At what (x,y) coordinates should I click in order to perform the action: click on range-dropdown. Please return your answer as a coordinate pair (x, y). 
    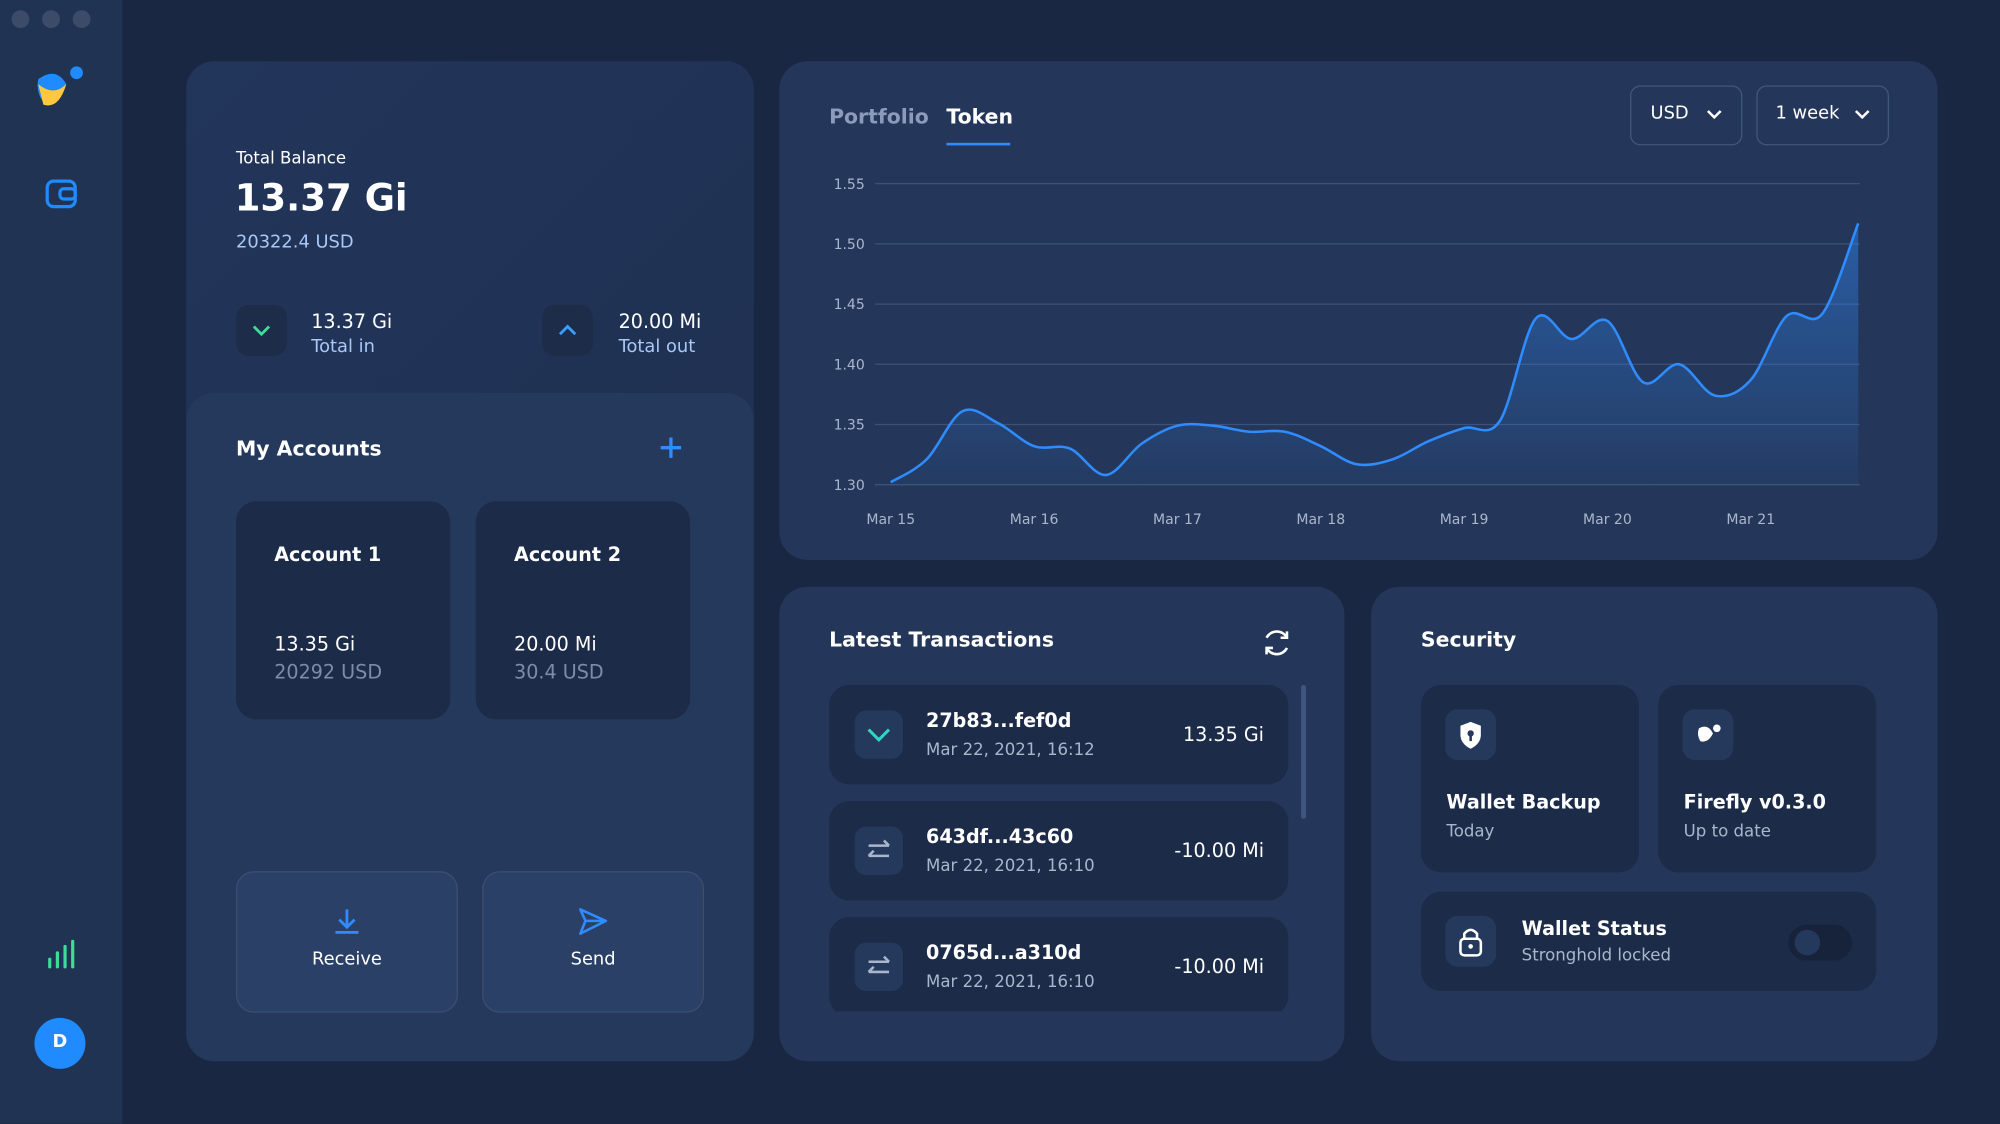
    Looking at the image, I should click on (1823, 115).